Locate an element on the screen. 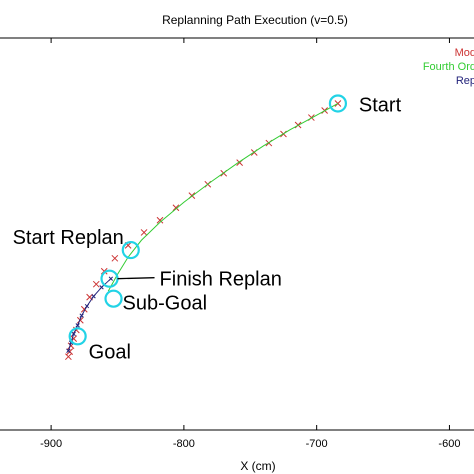 The image size is (474, 474). legend-entry: Fourth Ord is located at coordinates (448, 67).